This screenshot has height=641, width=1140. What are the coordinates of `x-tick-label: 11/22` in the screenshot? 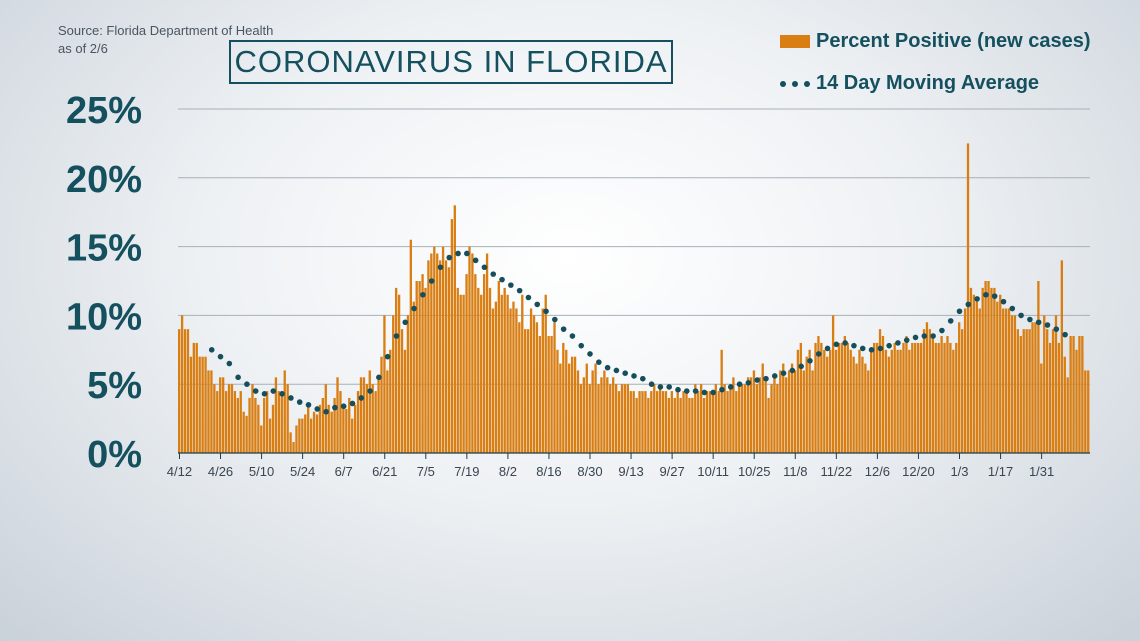 It's located at (837, 471).